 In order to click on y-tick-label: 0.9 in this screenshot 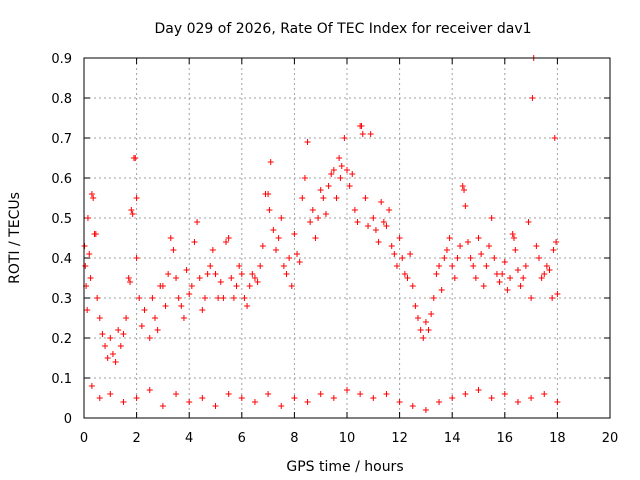, I will do `click(61, 59)`.